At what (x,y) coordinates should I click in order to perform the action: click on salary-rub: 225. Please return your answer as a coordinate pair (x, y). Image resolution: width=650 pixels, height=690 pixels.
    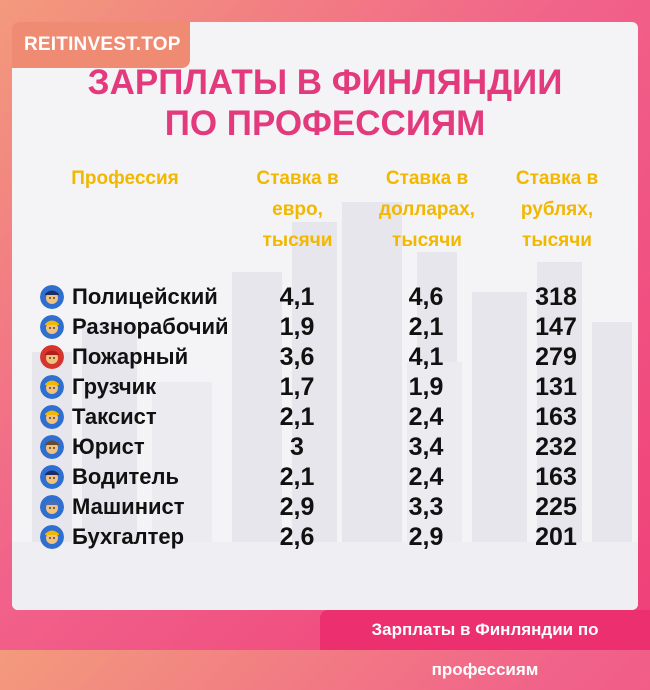
    Looking at the image, I should click on (556, 507).